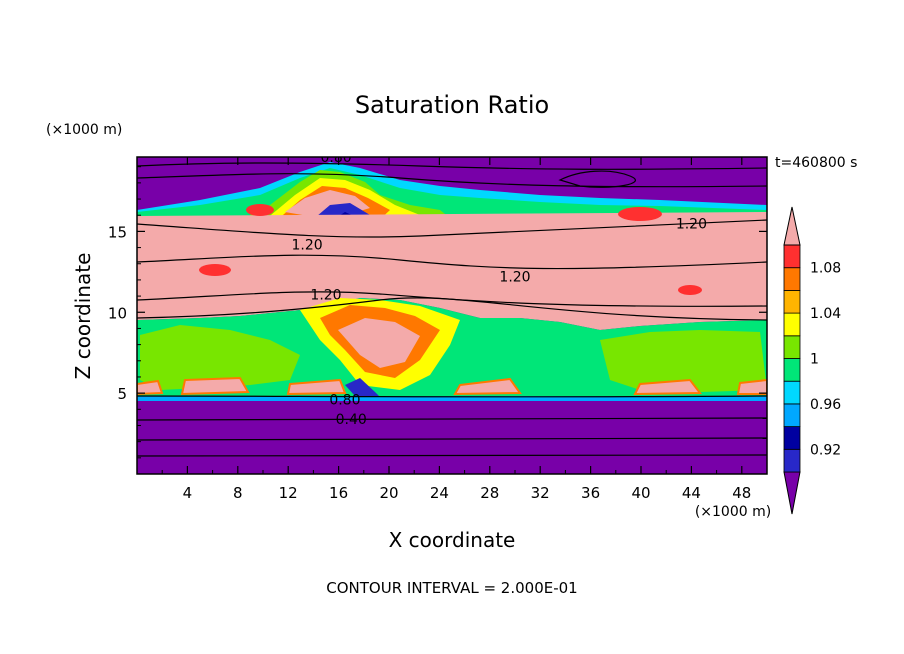  Describe the element at coordinates (238, 493) in the screenshot. I see `x-tick-label: 8` at that location.